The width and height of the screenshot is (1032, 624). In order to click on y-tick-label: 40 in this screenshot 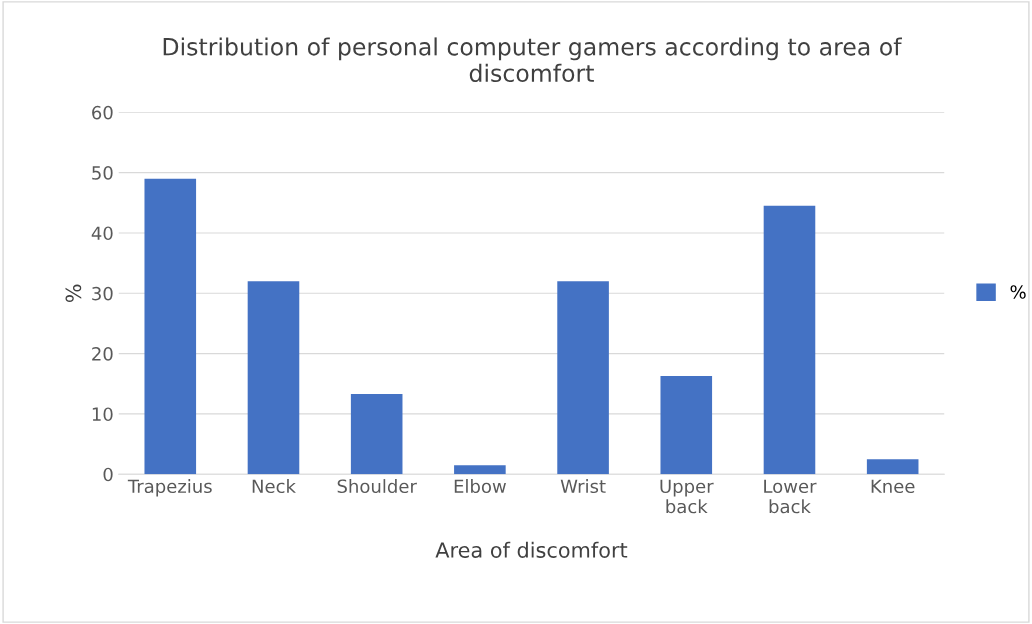, I will do `click(102, 233)`.